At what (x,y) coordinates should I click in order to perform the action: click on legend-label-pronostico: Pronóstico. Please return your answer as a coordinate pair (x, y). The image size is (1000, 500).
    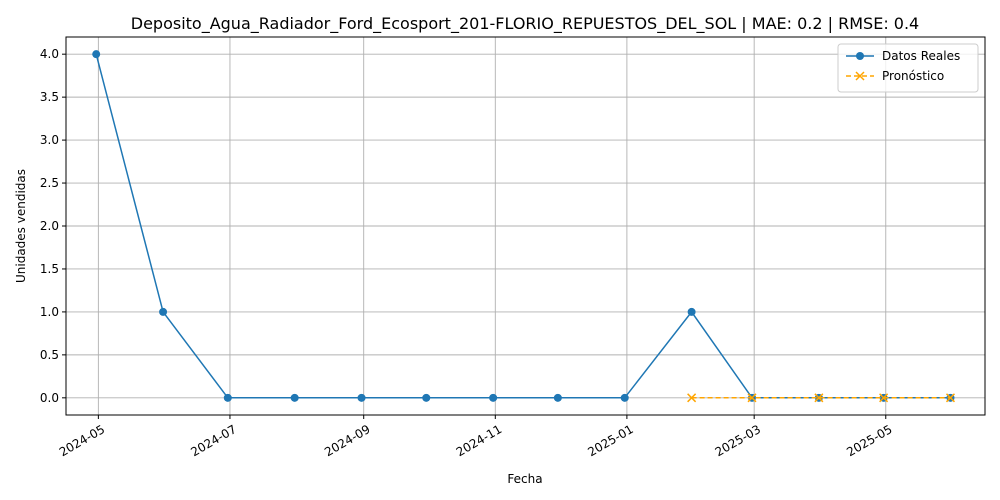
    Looking at the image, I should click on (913, 76).